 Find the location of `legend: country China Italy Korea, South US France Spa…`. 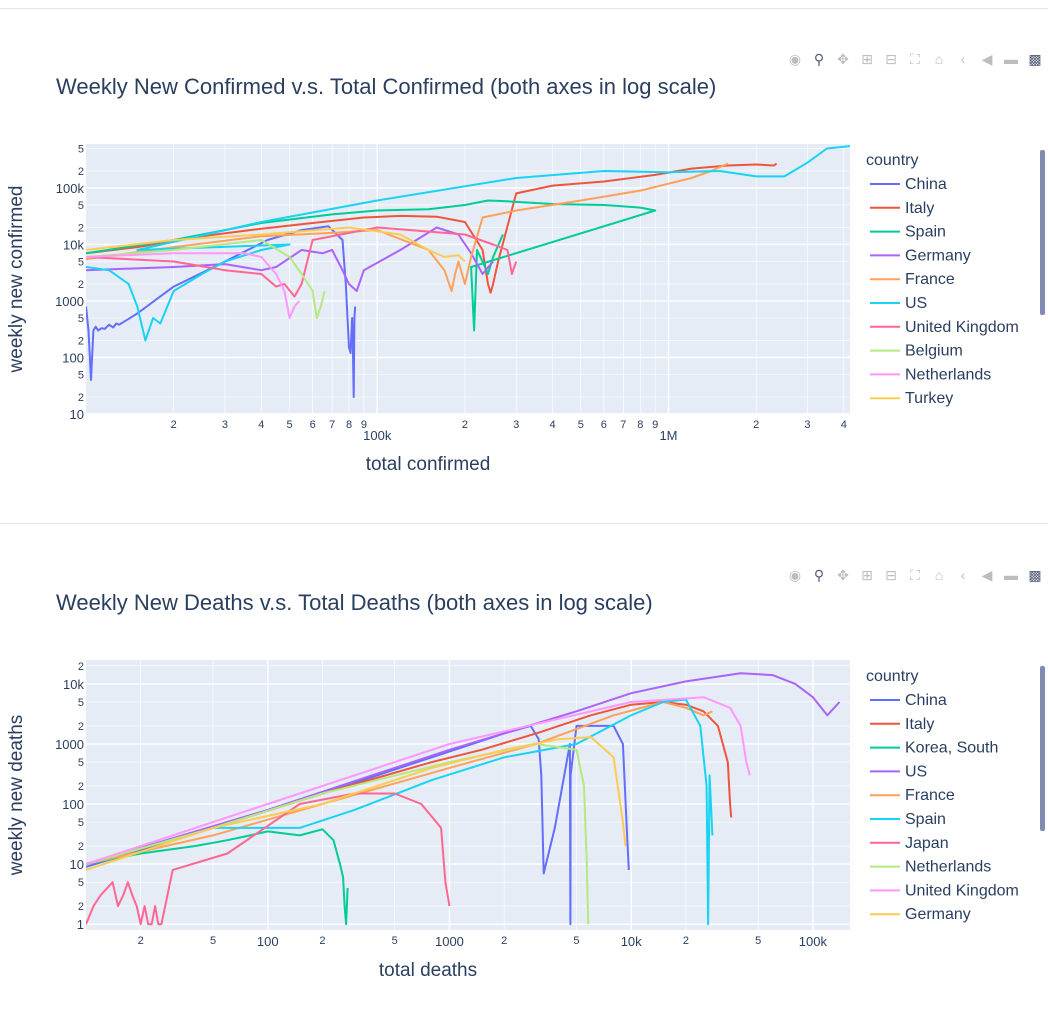

legend: country China Italy Korea, South US France Spa… is located at coordinates (942, 795).